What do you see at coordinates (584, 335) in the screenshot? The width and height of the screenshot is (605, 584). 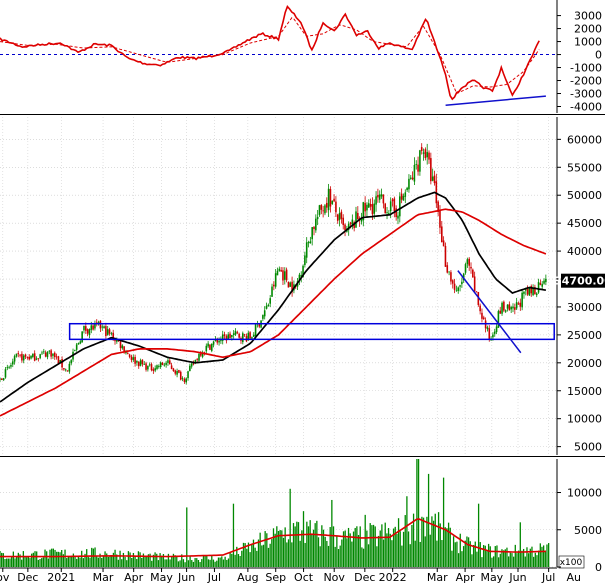 I see `price-y-tick-label: 25000` at bounding box center [584, 335].